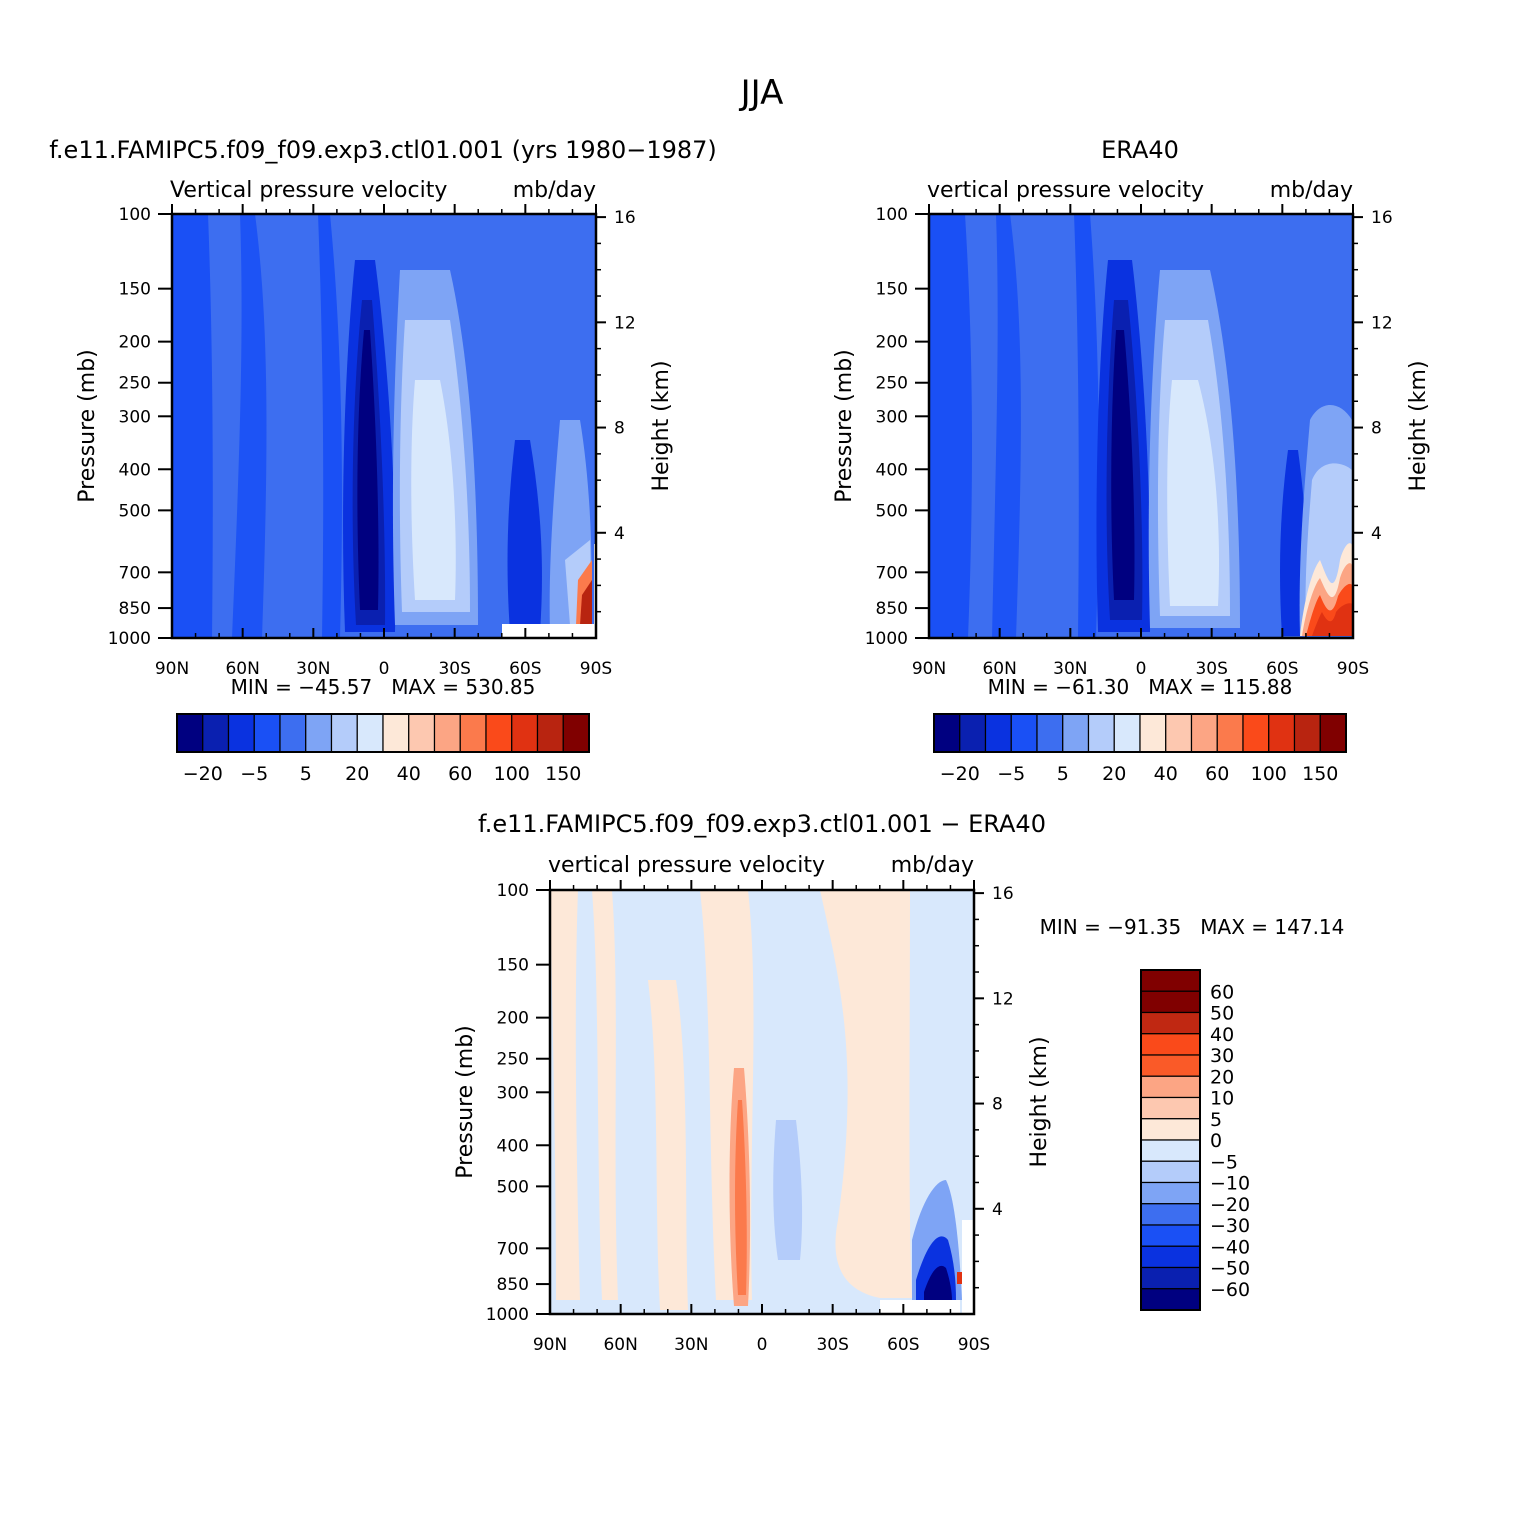 The image size is (1524, 1524). Describe the element at coordinates (1376, 429) in the screenshot. I see `y-right-tick-label: 8` at that location.